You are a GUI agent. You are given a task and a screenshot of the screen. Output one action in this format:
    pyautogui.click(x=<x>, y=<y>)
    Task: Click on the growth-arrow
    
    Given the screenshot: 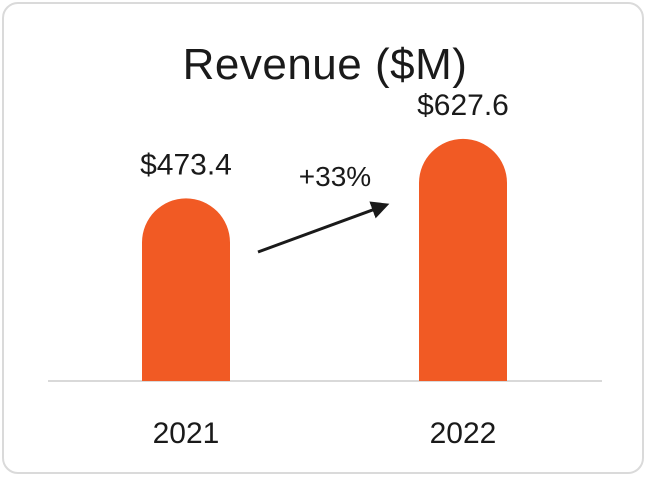 What is the action you would take?
    pyautogui.click(x=323, y=227)
    